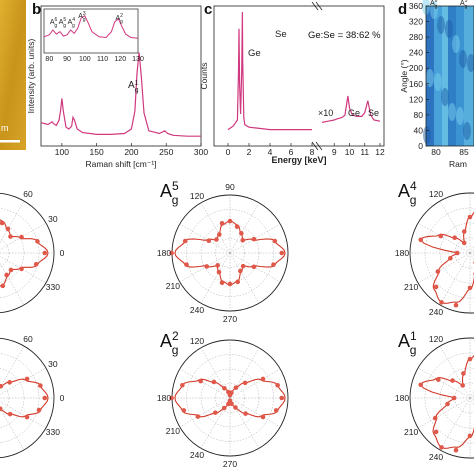  I want to click on panel-d-xtick-label: 85, so click(464, 152).